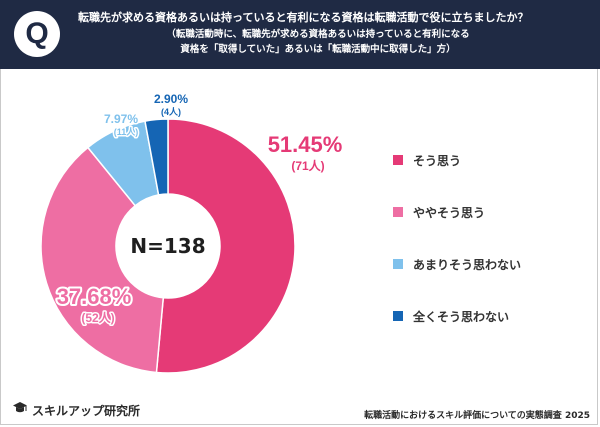 Image resolution: width=600 pixels, height=427 pixels. Describe the element at coordinates (94, 296) in the screenshot. I see `slice-percent-label-2: 37.68%` at that location.